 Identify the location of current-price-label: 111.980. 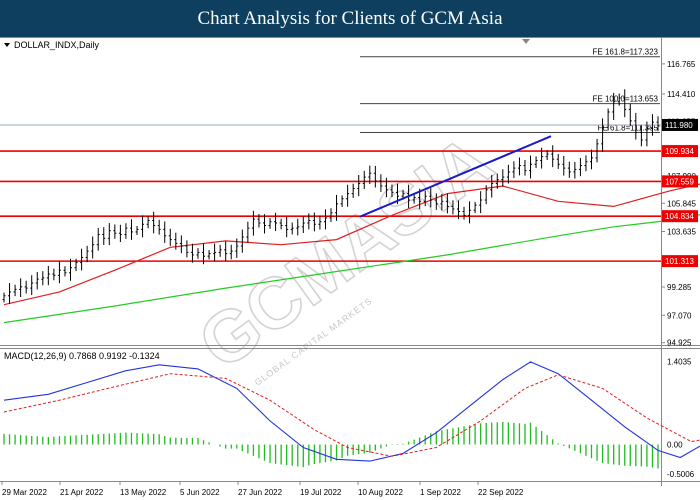
(679, 125).